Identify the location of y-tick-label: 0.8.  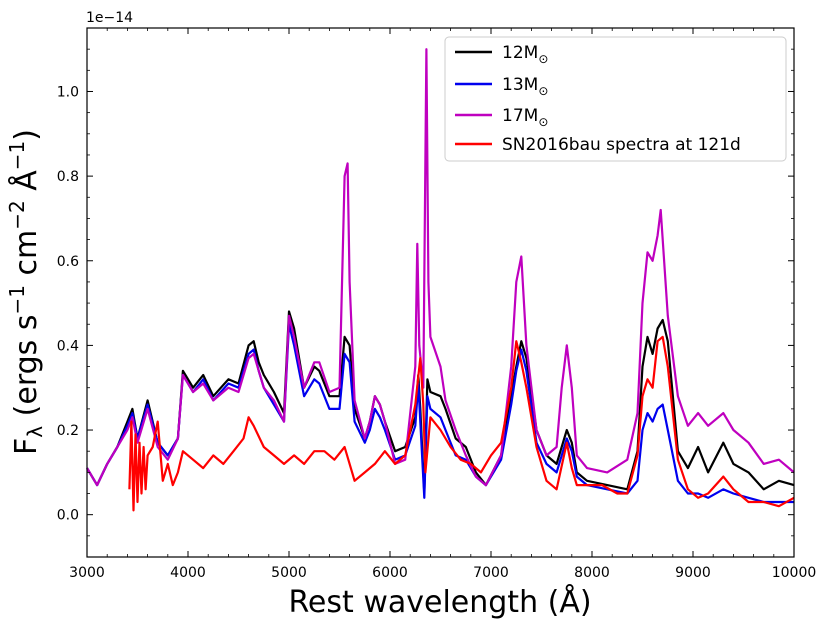
(68, 177).